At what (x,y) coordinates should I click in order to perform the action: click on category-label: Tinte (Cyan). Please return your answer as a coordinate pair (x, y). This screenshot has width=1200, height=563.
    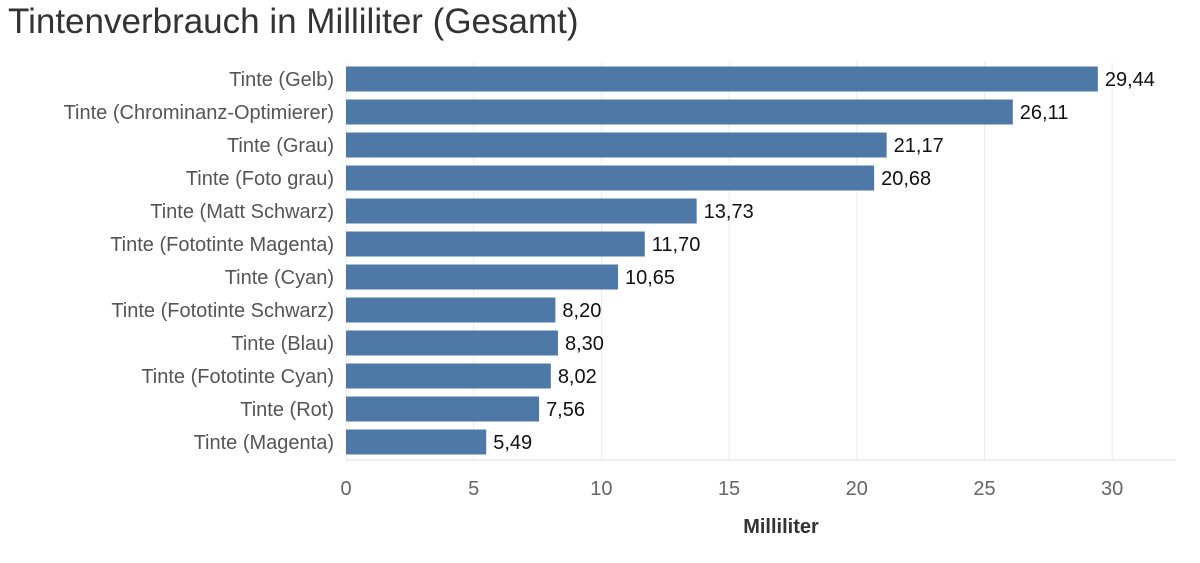
    Looking at the image, I should click on (279, 278).